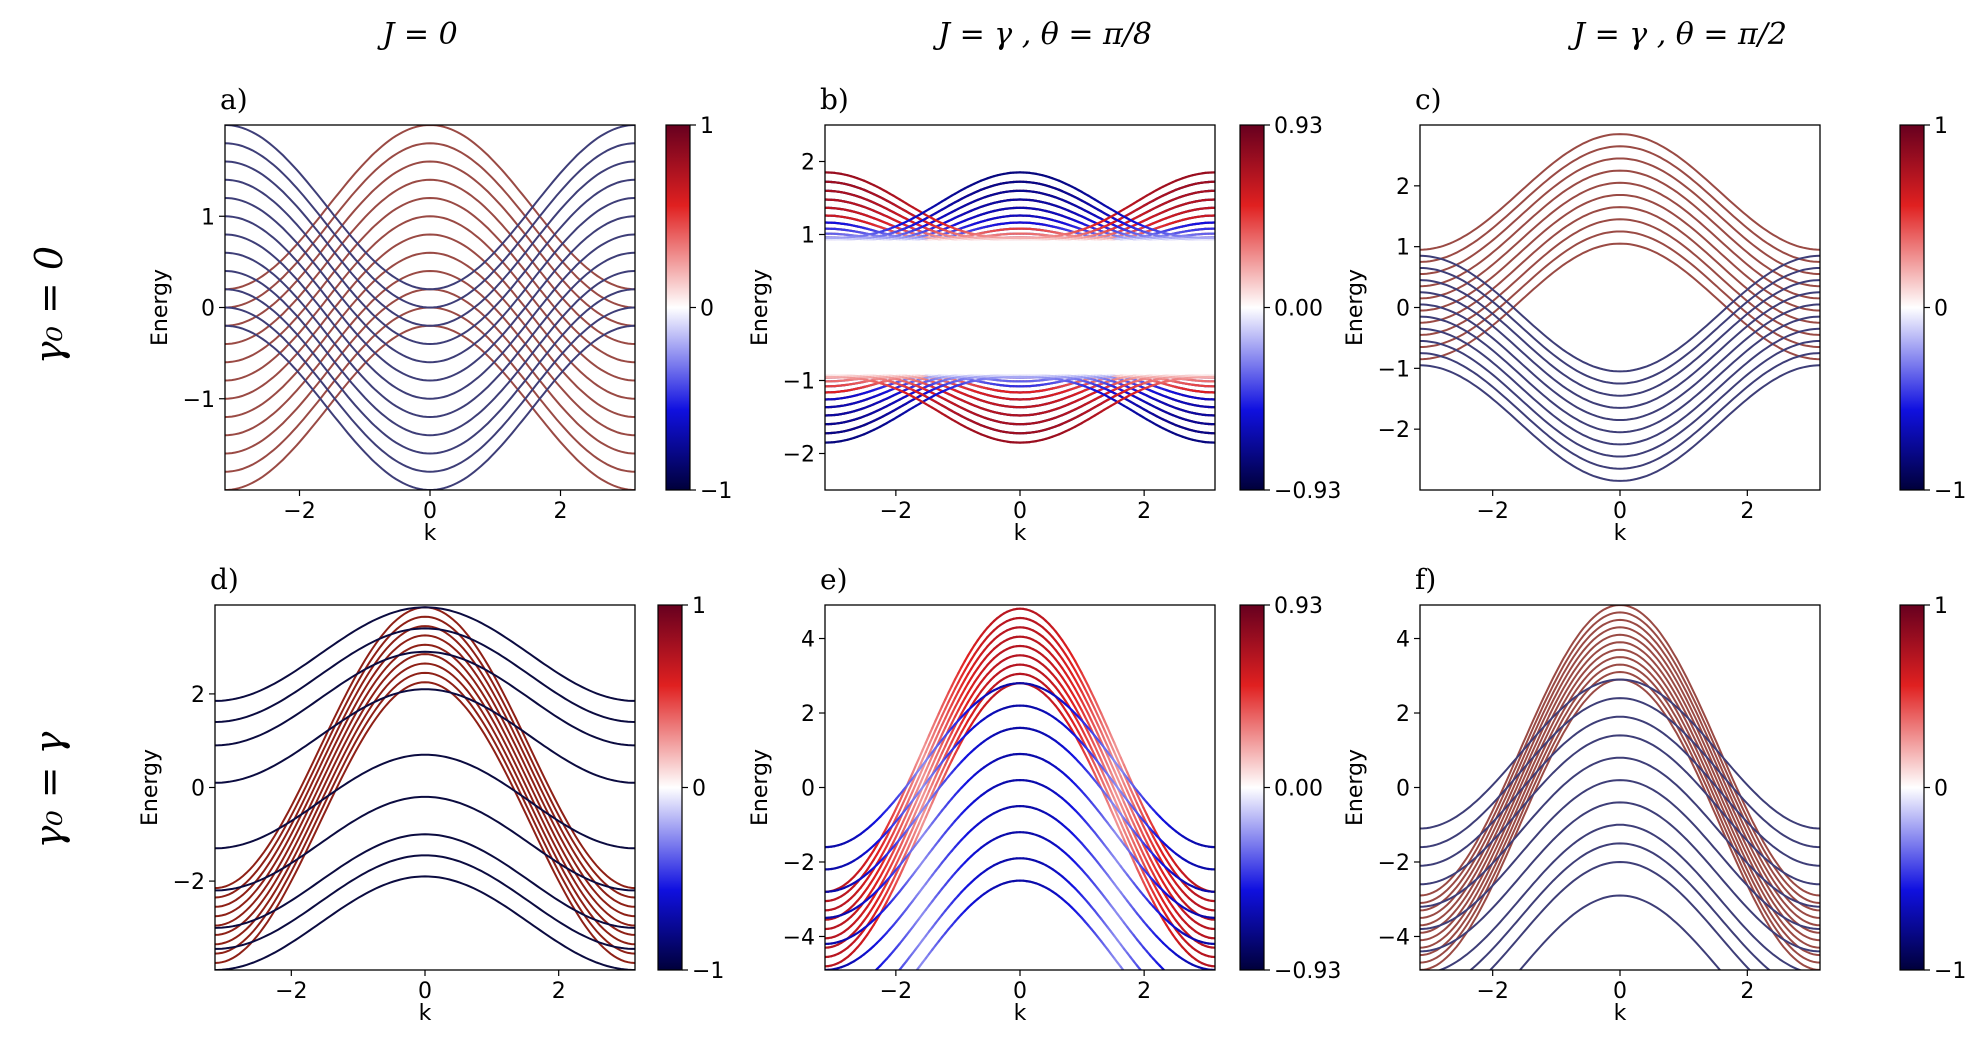 This screenshot has width=1982, height=1050. What do you see at coordinates (49, 789) in the screenshot?
I see `row-title-2: γ₀ = γ` at bounding box center [49, 789].